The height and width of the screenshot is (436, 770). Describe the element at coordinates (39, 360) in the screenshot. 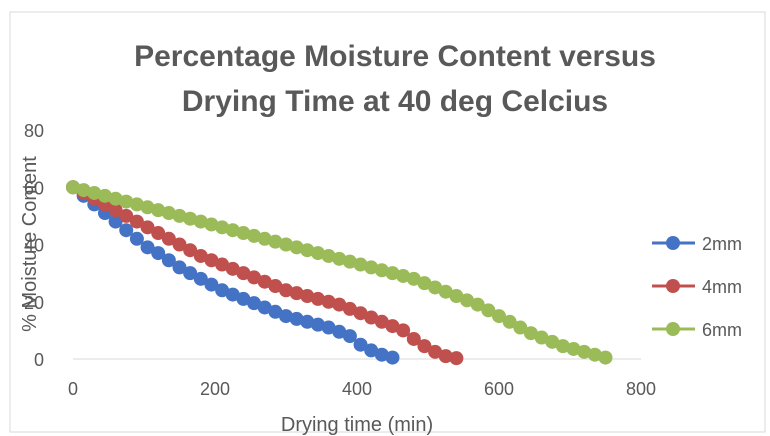

I see `y-tick-label: 0` at that location.